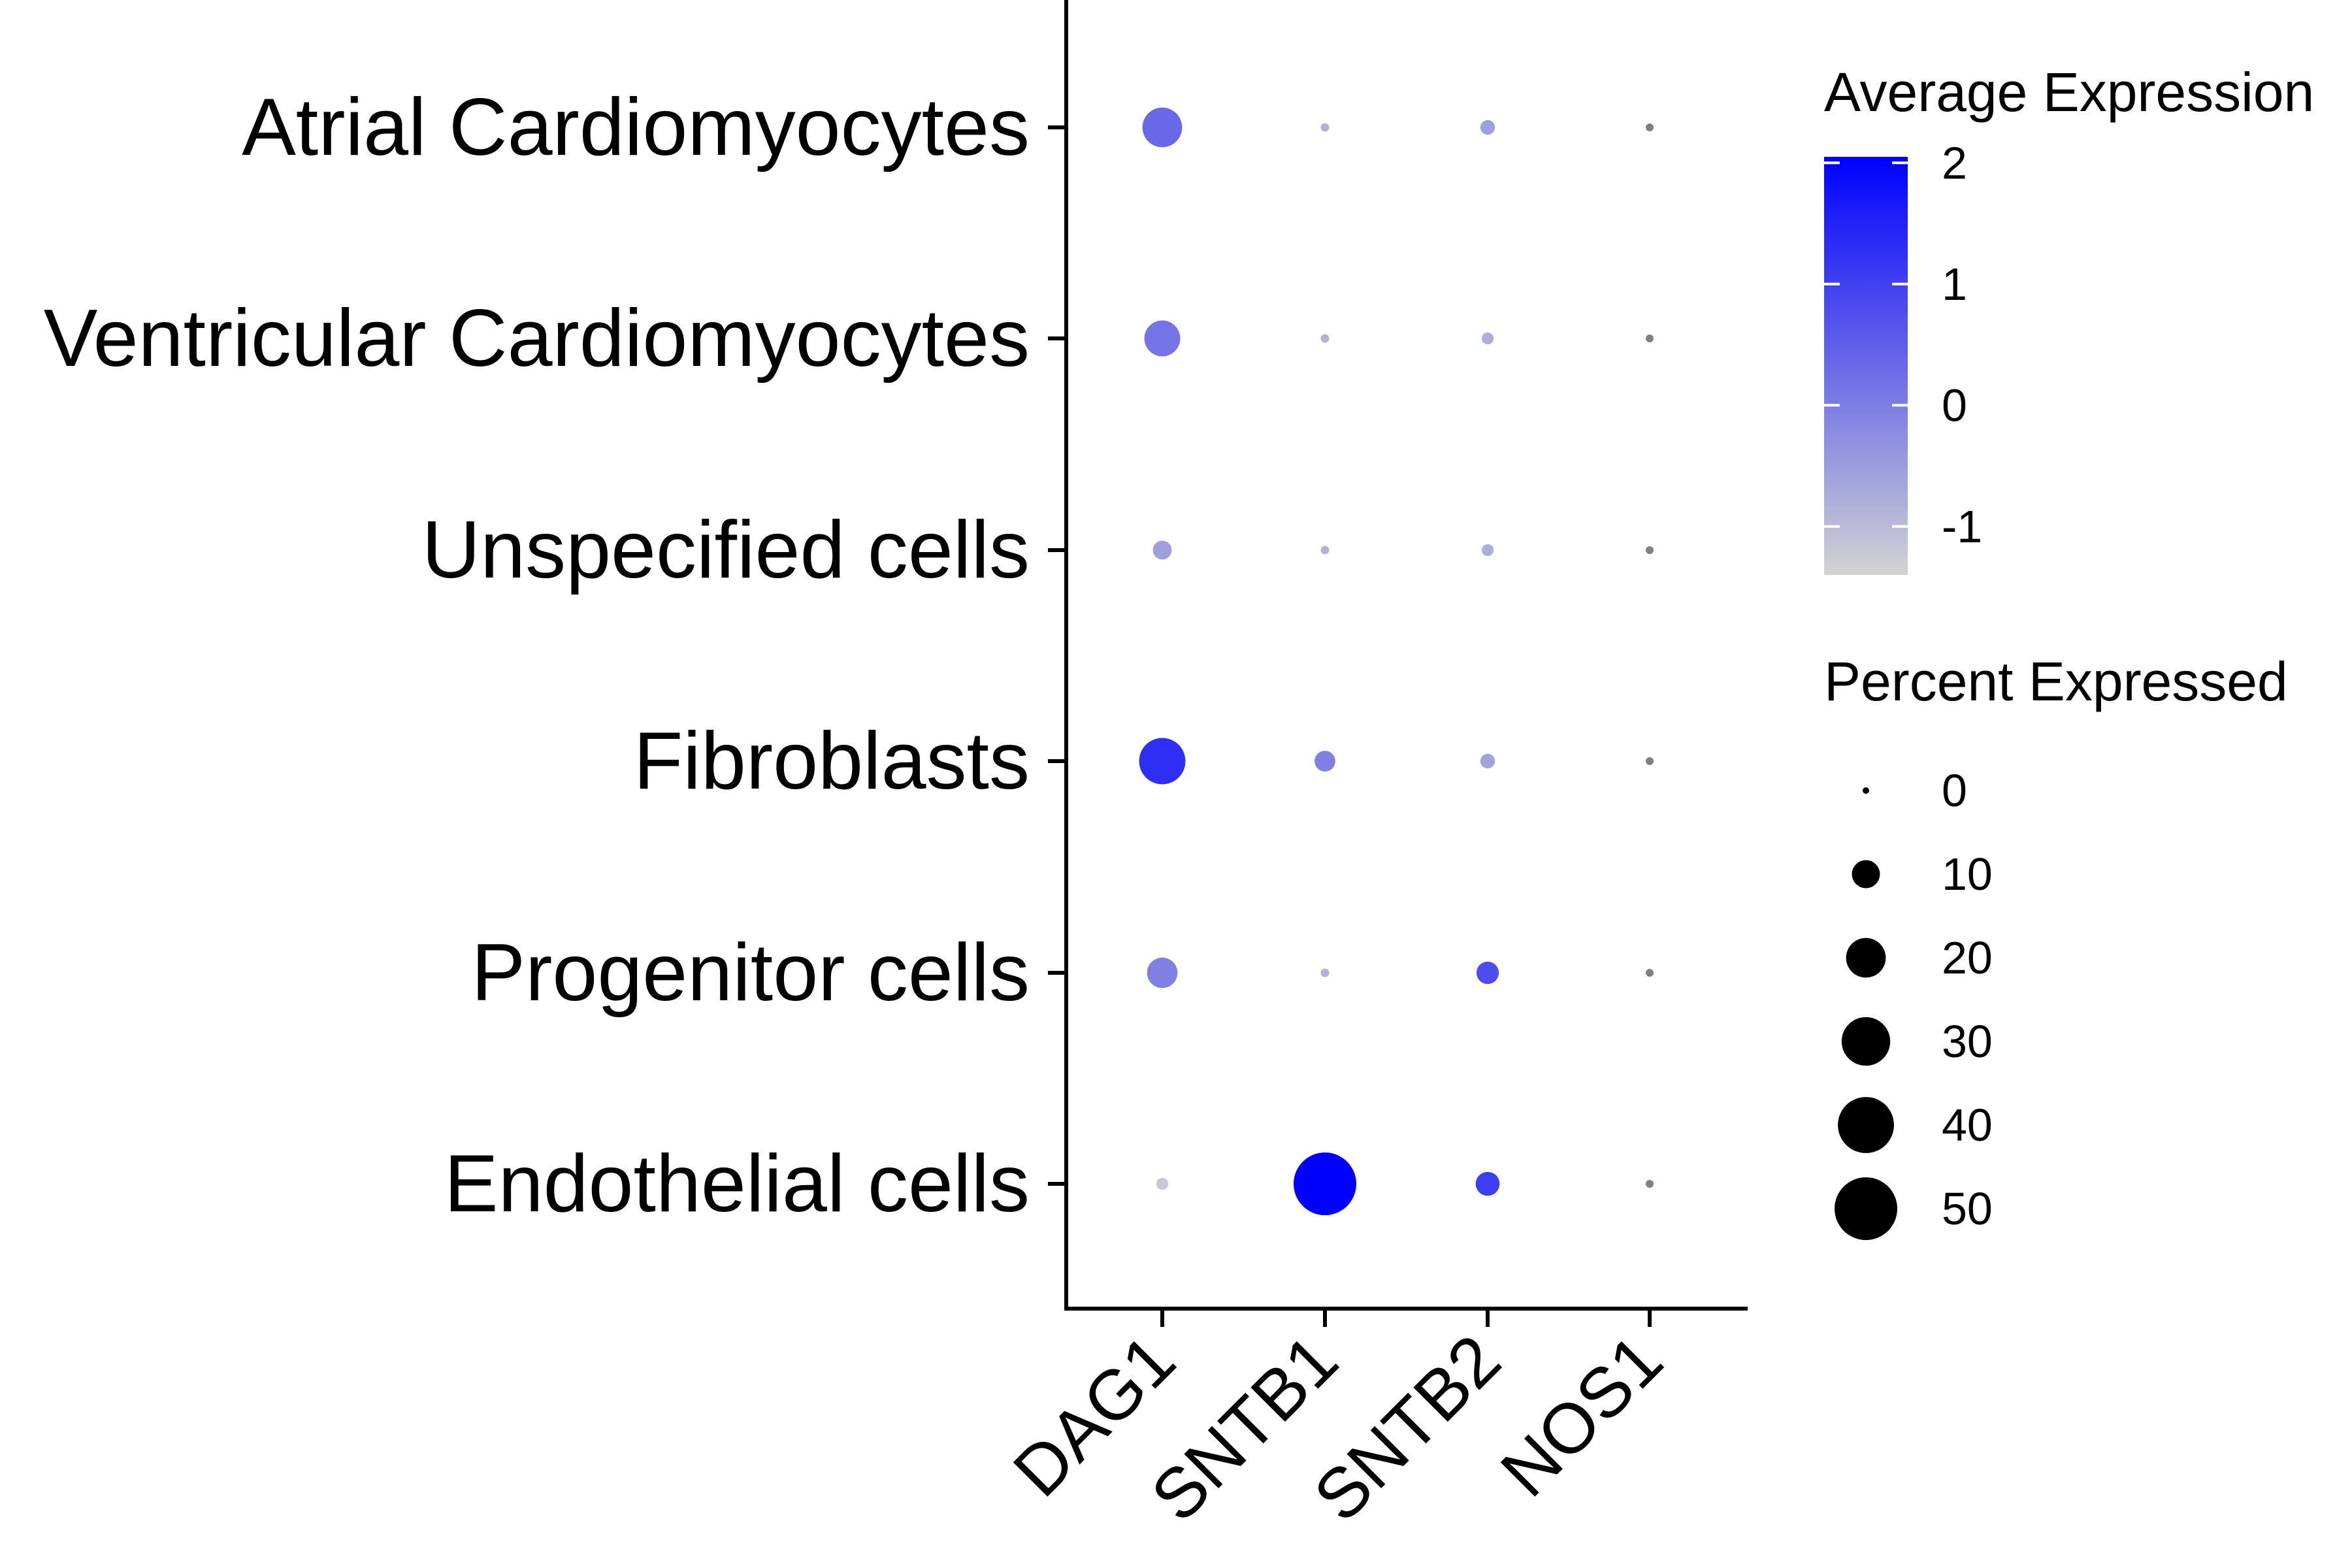 The image size is (2352, 1568). Describe the element at coordinates (1866, 366) in the screenshot. I see `color-bar` at that location.